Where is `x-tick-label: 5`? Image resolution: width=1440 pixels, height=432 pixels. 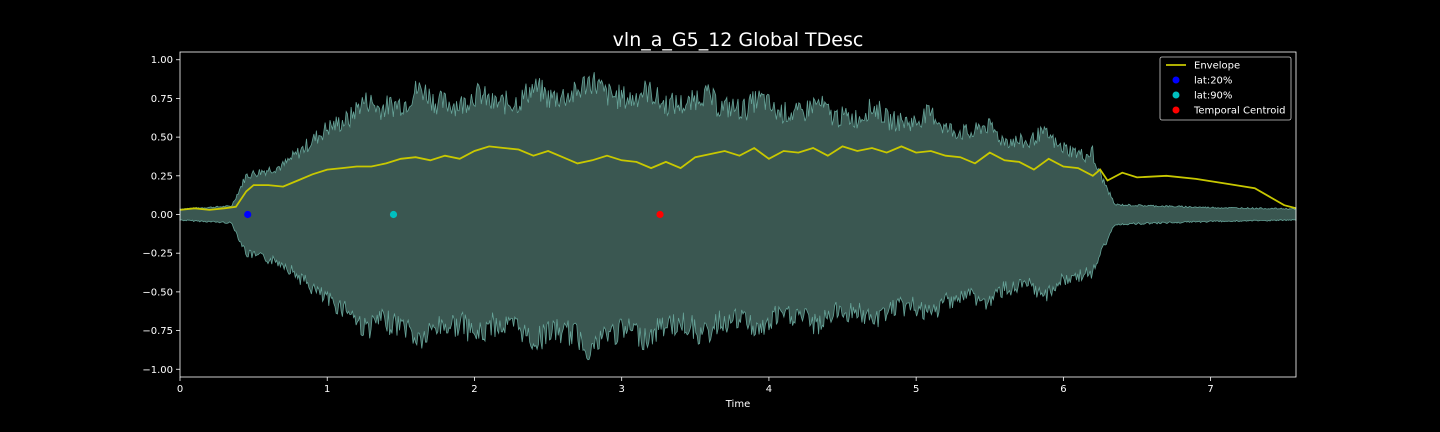 x-tick-label: 5 is located at coordinates (916, 389).